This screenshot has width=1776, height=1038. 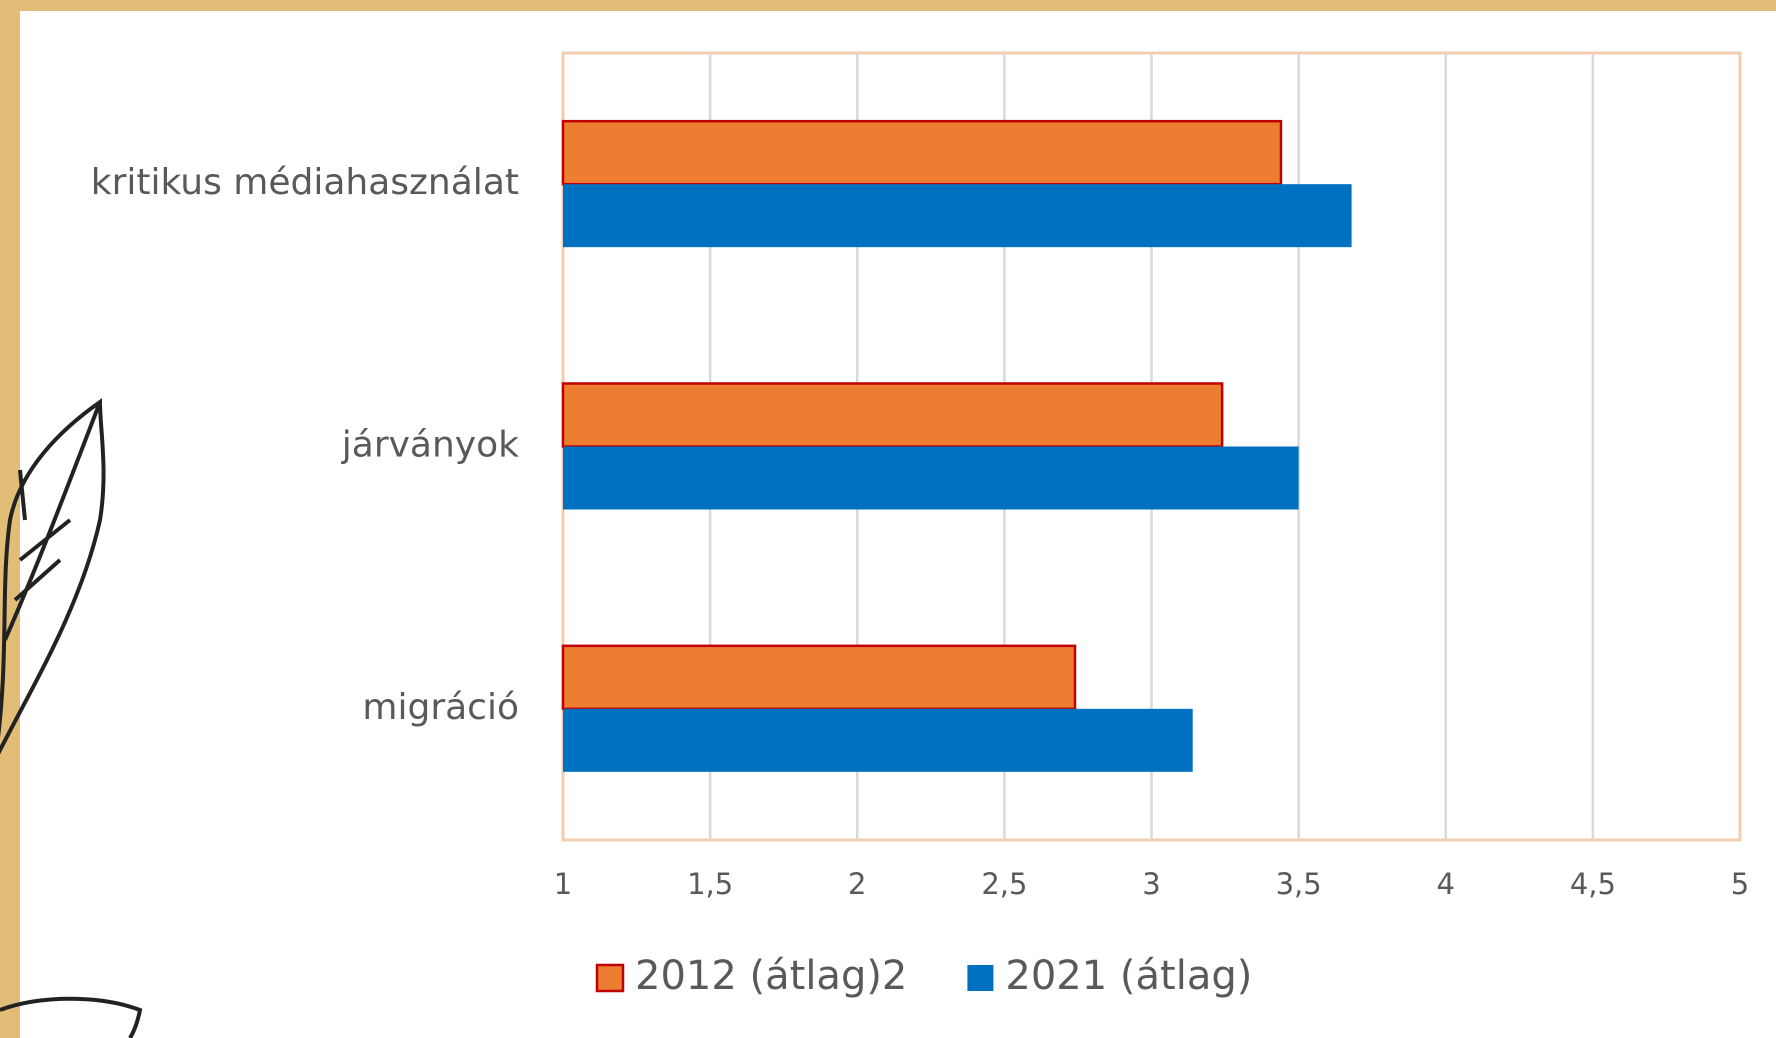 I want to click on x-tick-label: 4,5, so click(x=1593, y=884).